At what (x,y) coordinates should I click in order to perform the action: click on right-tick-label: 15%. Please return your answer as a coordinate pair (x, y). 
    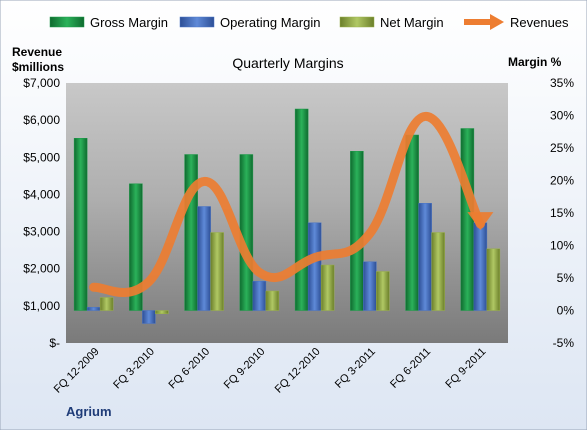
    Looking at the image, I should click on (562, 213).